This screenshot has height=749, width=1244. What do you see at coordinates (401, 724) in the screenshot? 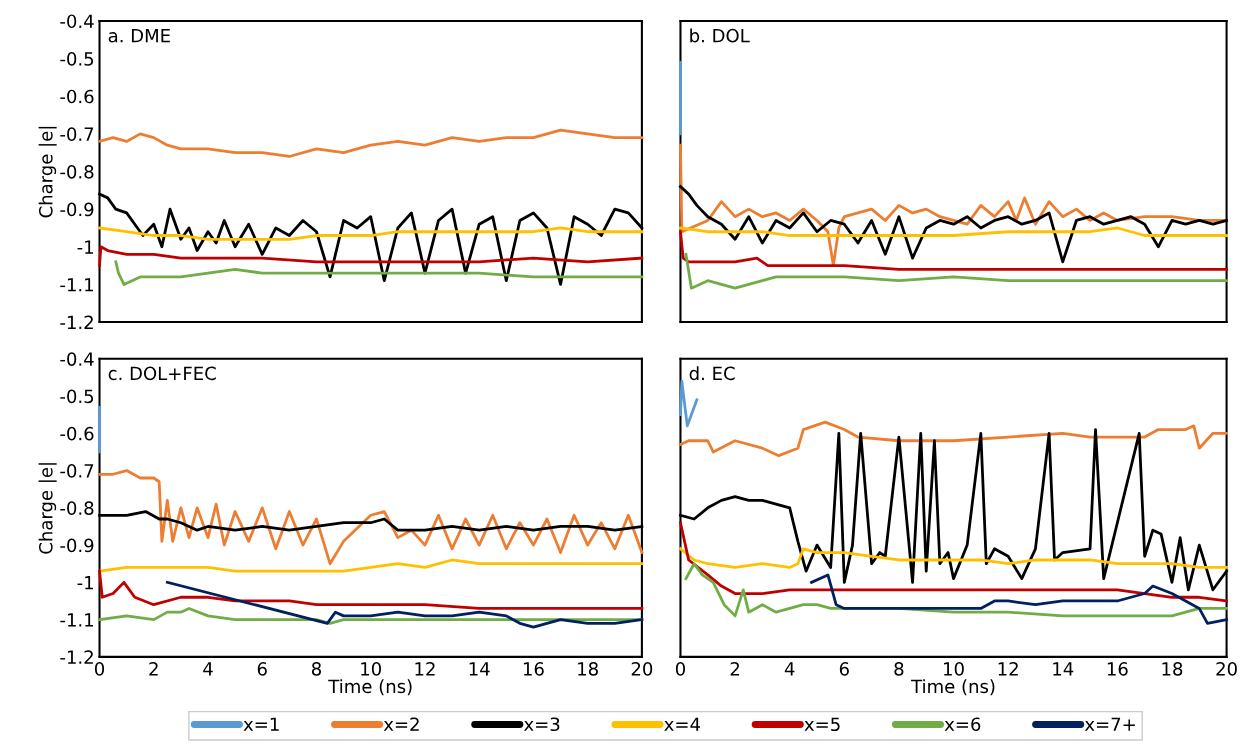
I see `legend-label: x=2` at bounding box center [401, 724].